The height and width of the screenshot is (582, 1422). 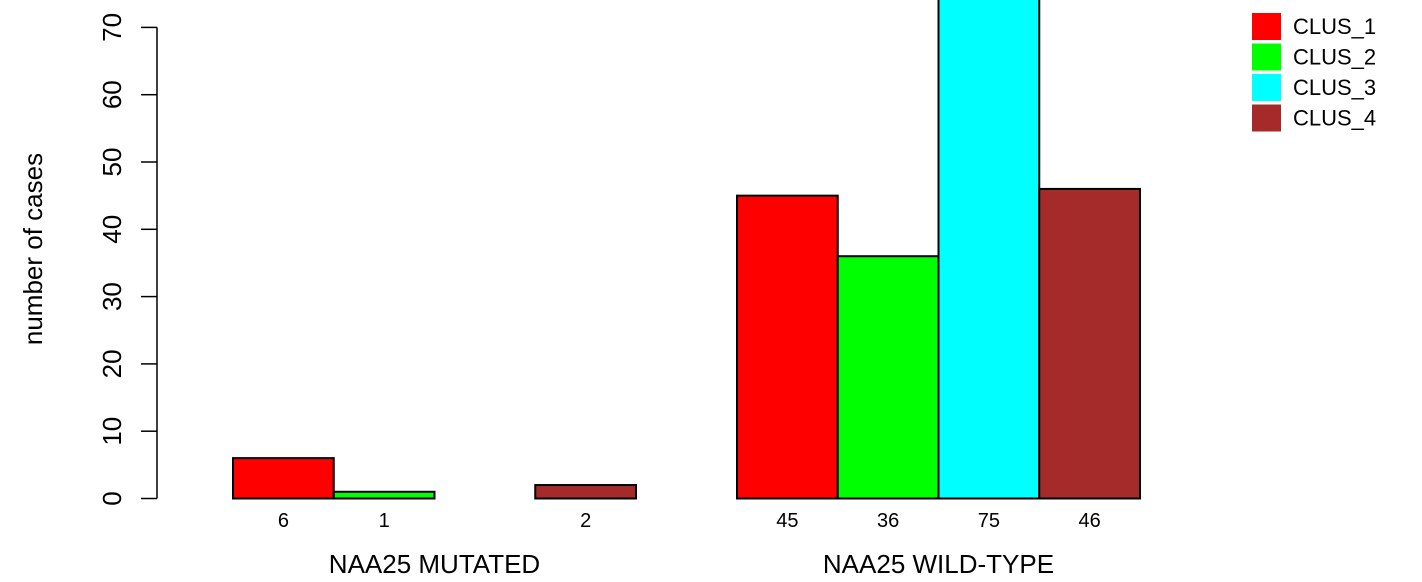 What do you see at coordinates (888, 521) in the screenshot?
I see `bar-value-label: 36` at bounding box center [888, 521].